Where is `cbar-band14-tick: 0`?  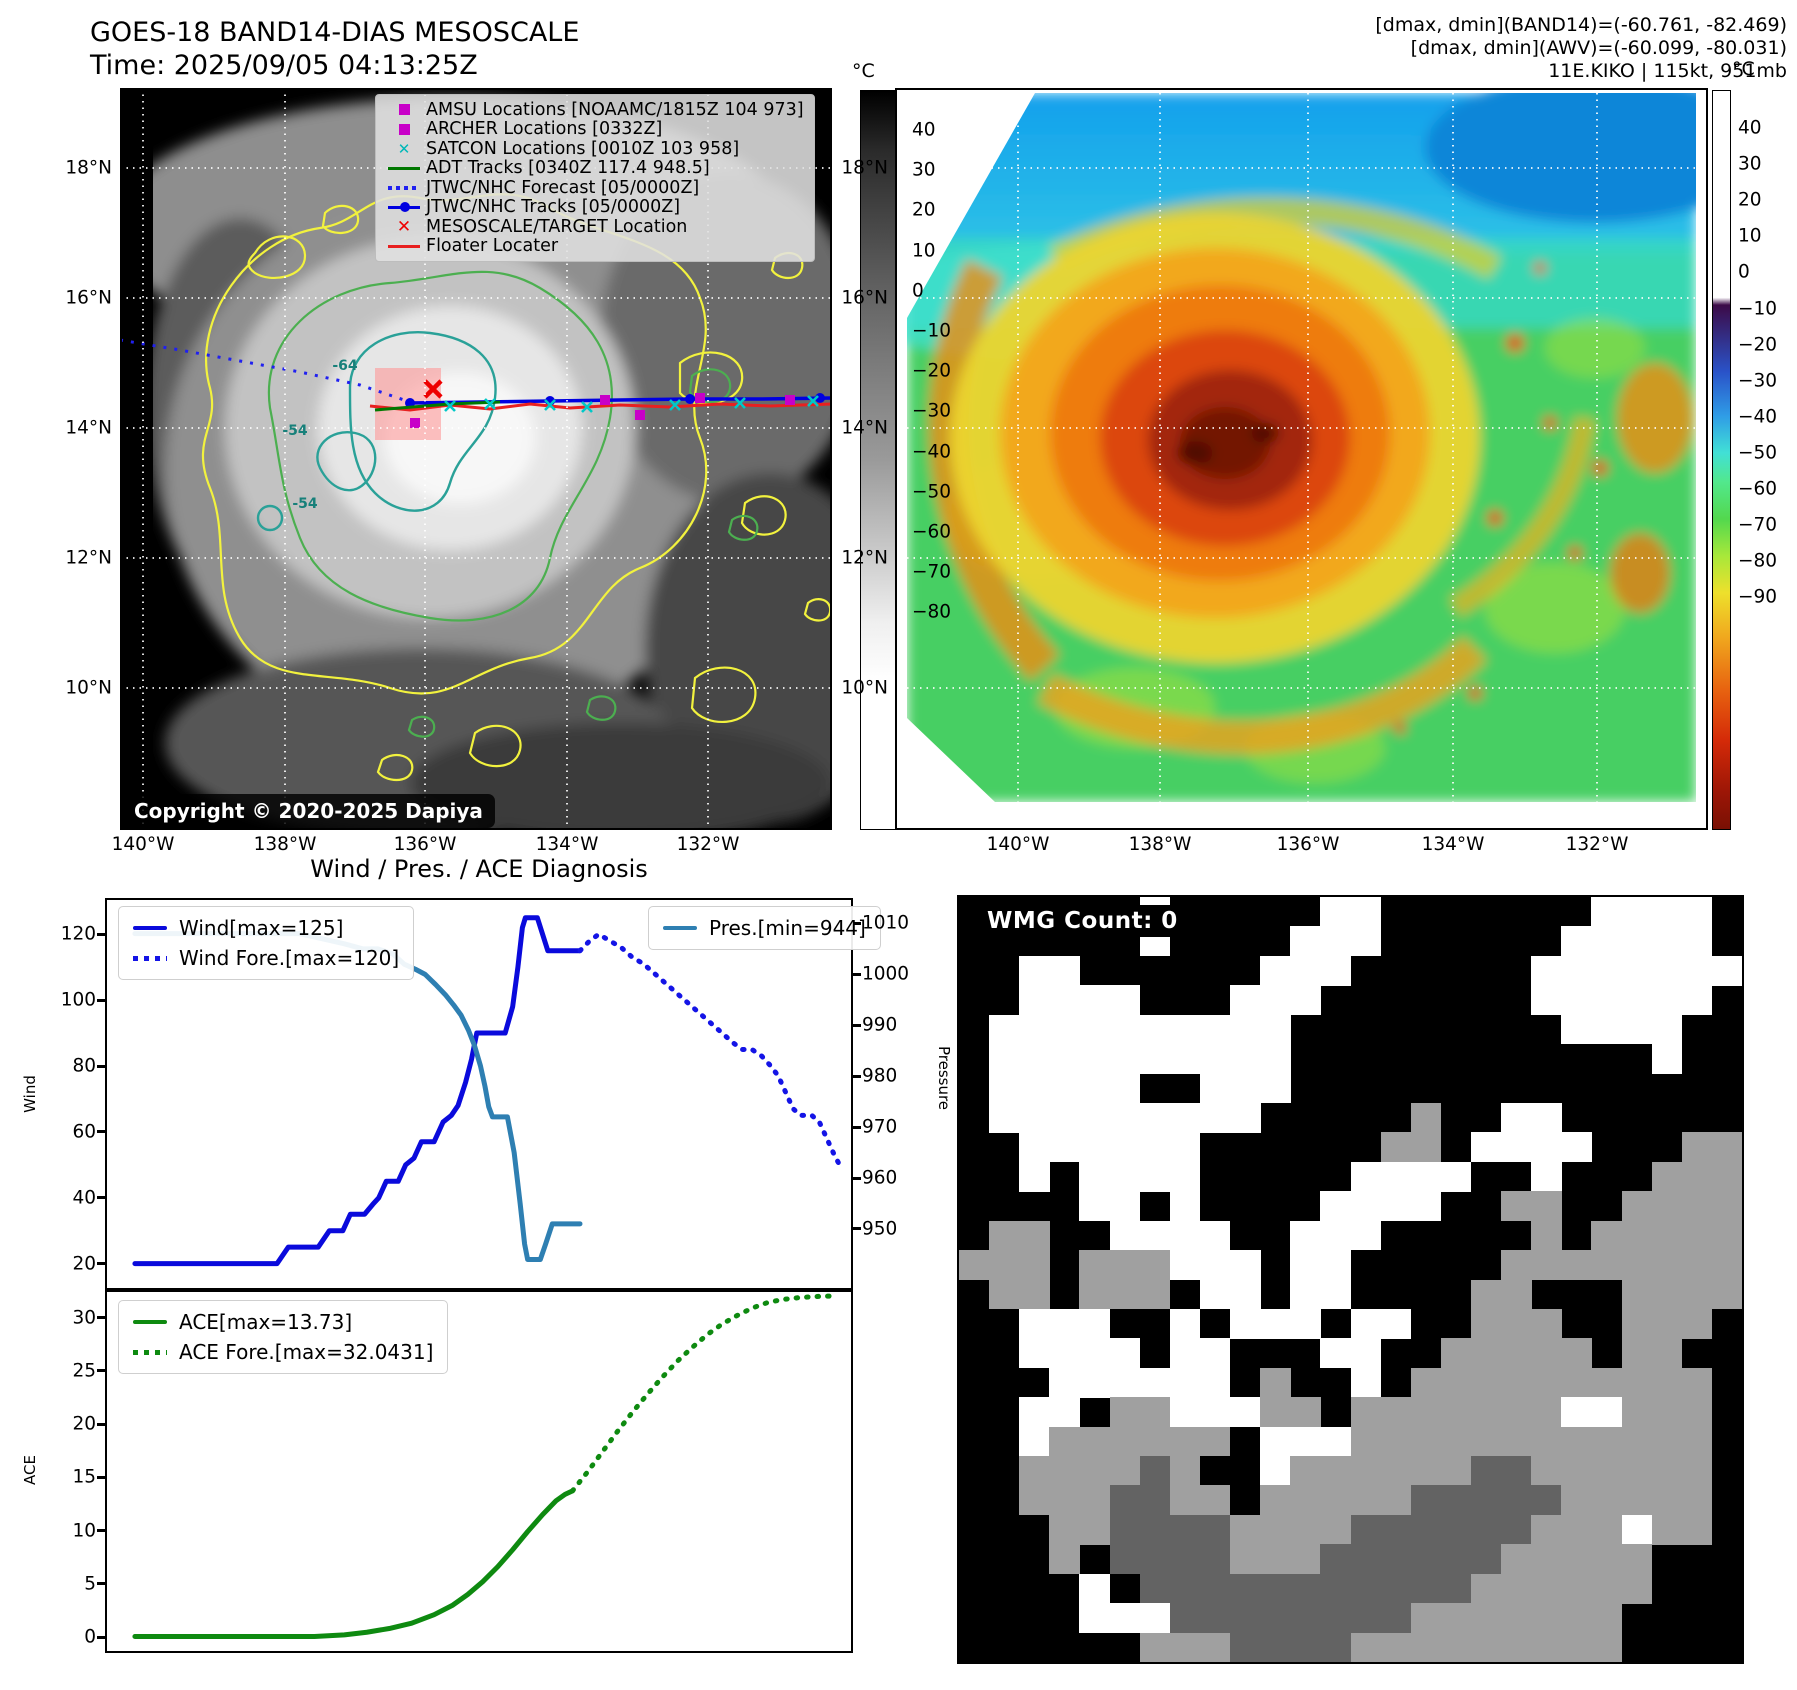 cbar-band14-tick: 0 is located at coordinates (918, 291).